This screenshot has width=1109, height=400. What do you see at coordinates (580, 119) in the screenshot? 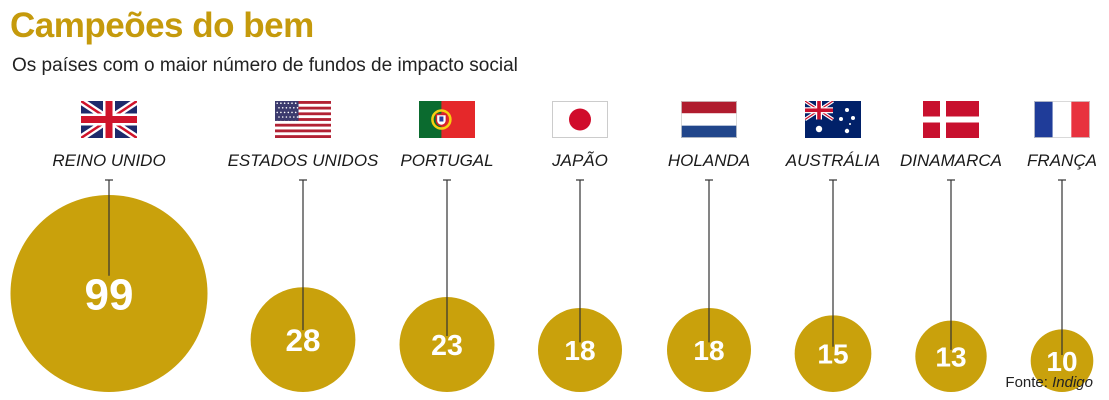
I see `flag-japan-icon` at bounding box center [580, 119].